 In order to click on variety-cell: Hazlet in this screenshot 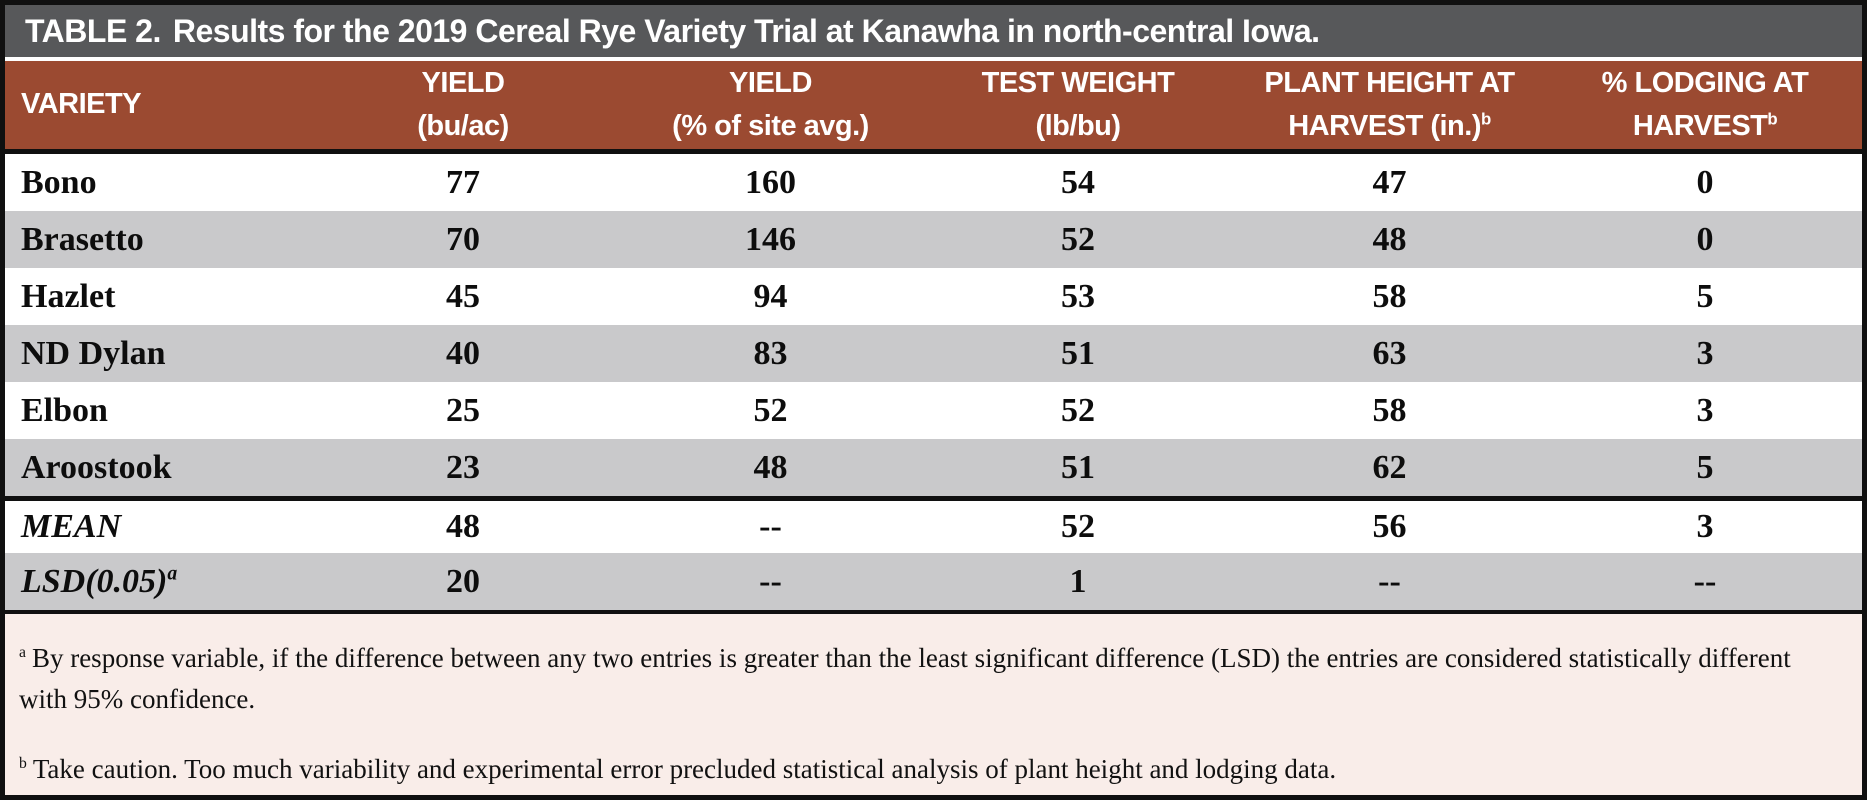, I will do `click(68, 296)`.